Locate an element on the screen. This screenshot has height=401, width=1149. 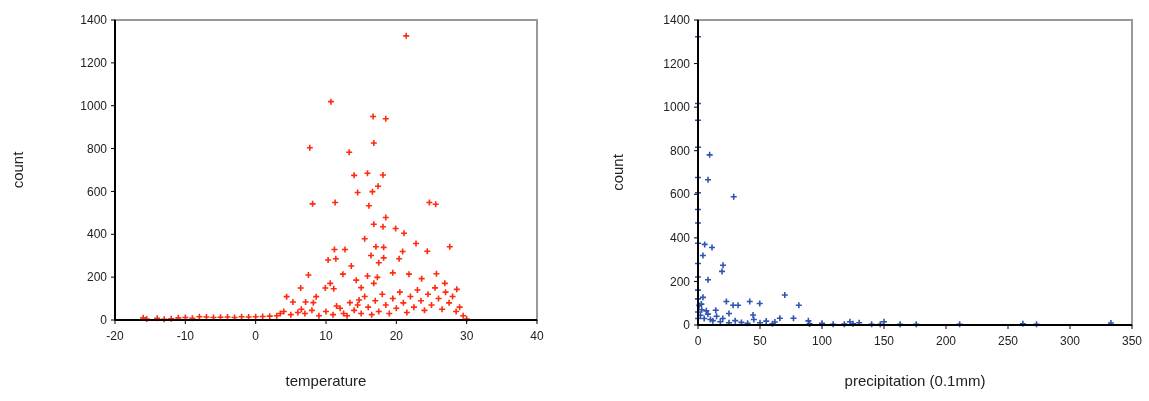
x-tick-label: -20 is located at coordinates (115, 336).